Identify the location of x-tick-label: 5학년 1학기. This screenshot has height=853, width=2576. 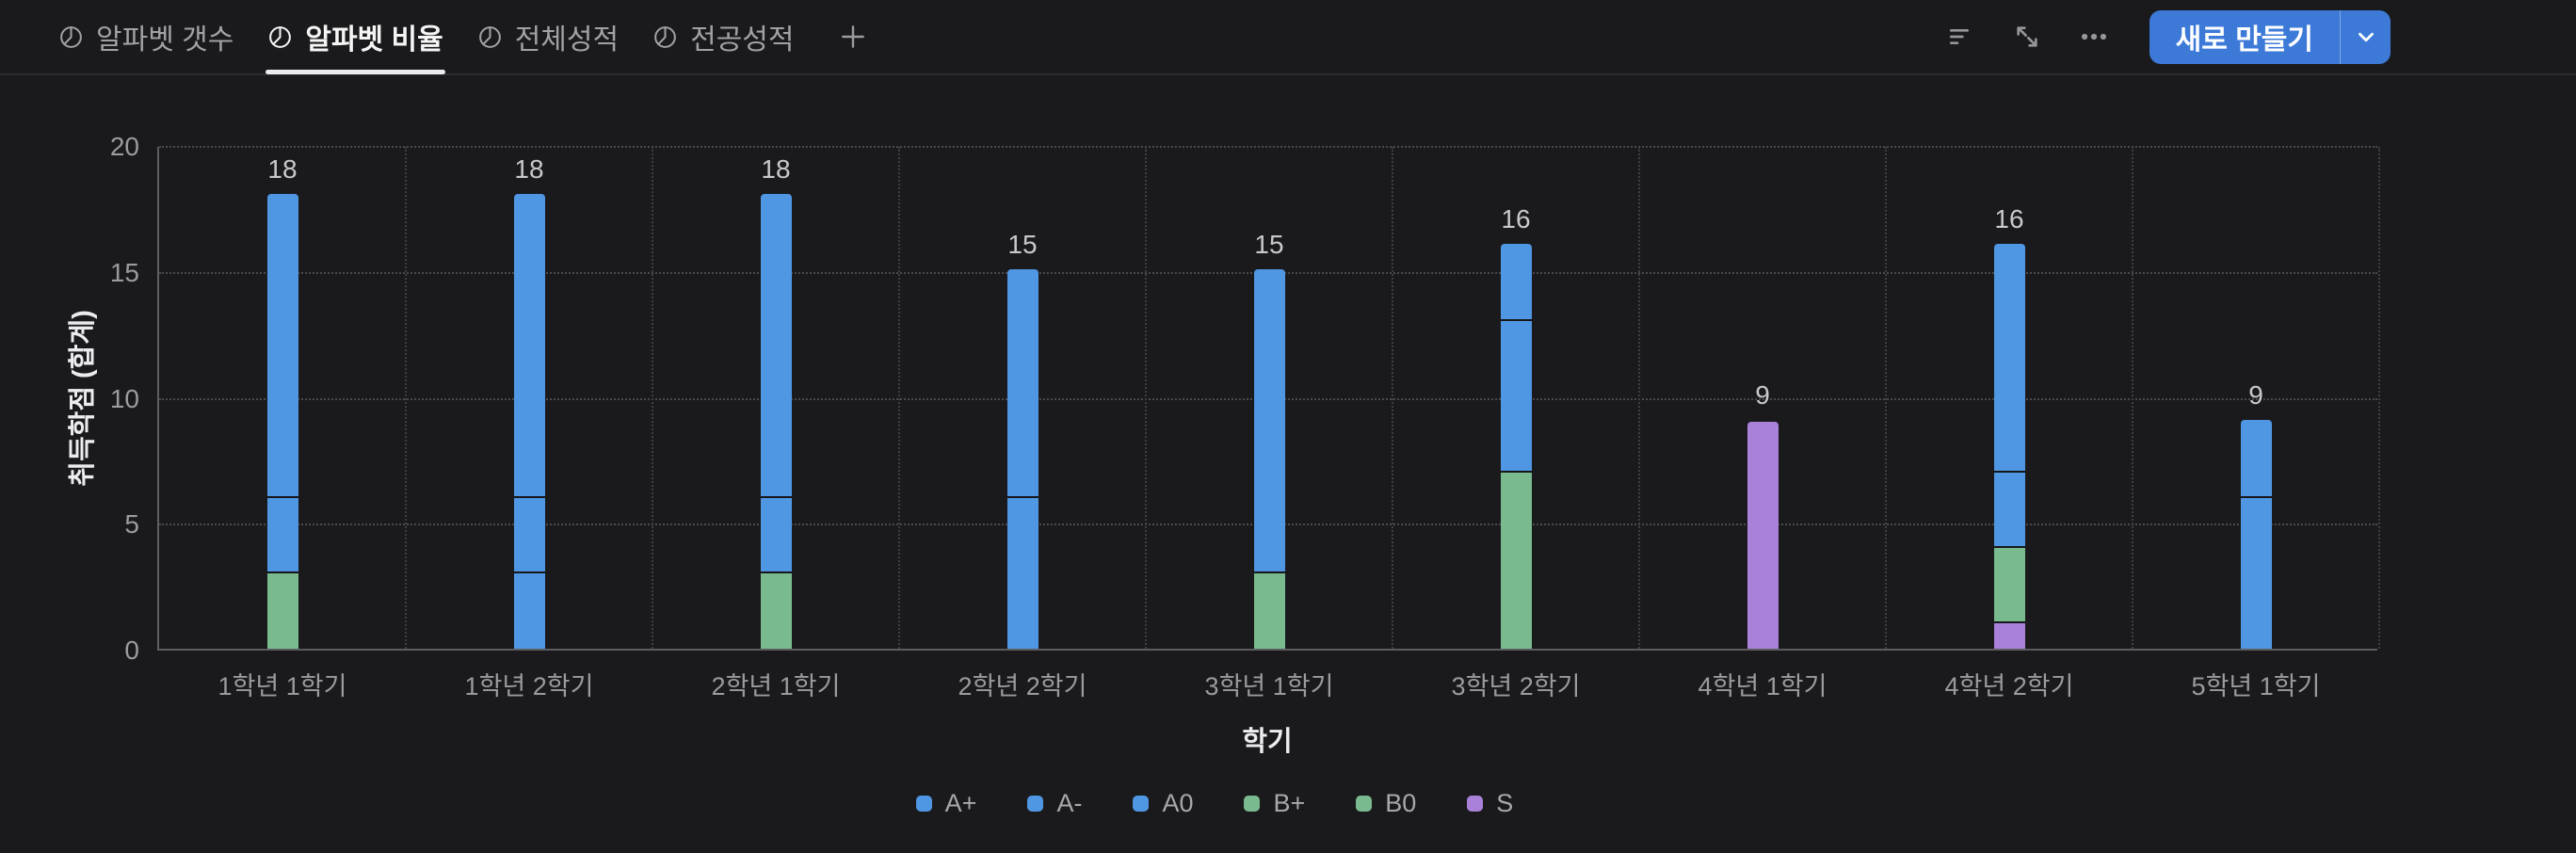
(2256, 686).